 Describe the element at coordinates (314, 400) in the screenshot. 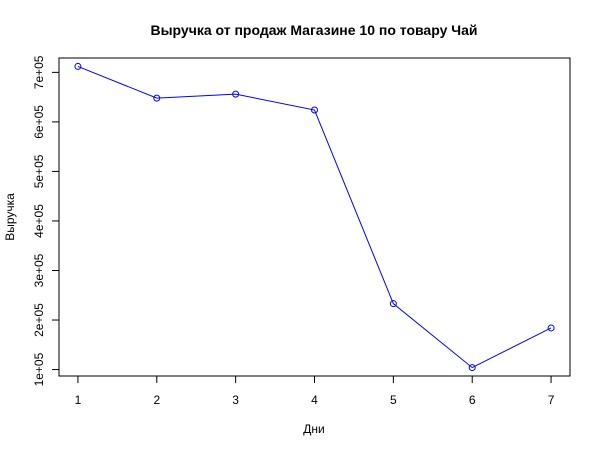

I see `x-tick-label: 4` at that location.